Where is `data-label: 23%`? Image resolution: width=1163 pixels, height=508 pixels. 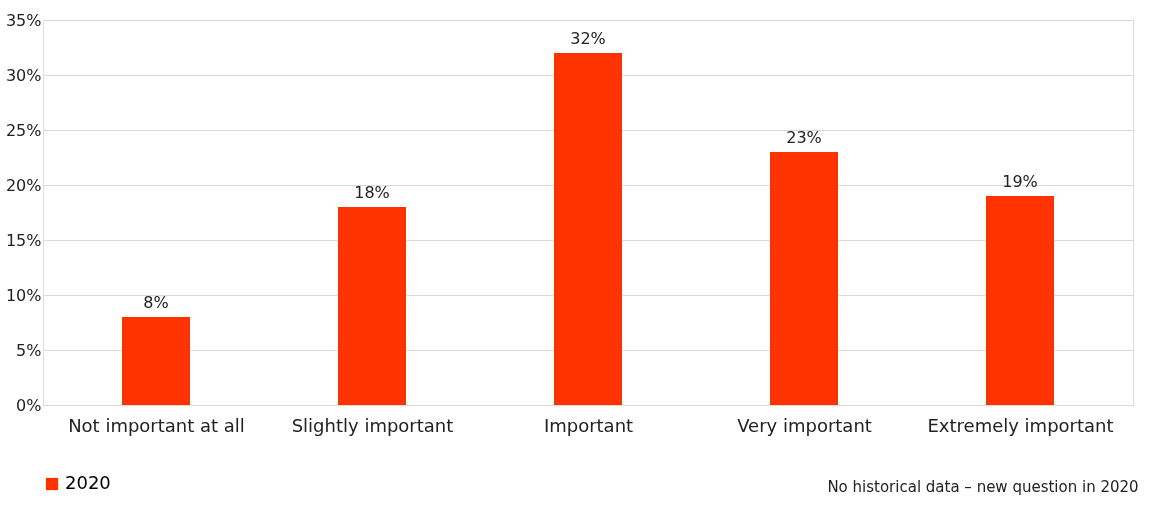 data-label: 23% is located at coordinates (804, 137).